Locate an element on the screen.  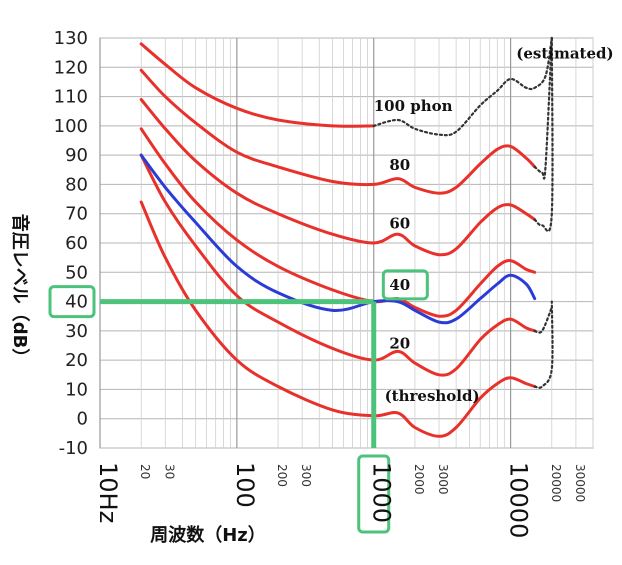
y-tick-label: 120 is located at coordinates (71, 67).